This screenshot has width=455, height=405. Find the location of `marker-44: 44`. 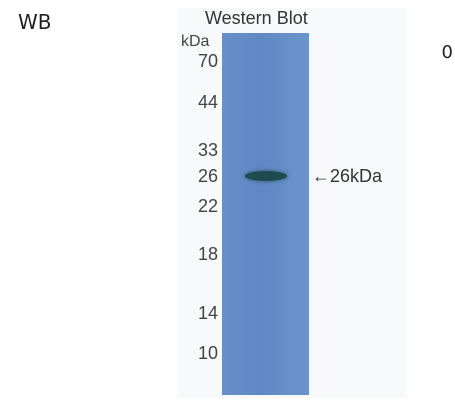

marker-44: 44 is located at coordinates (207, 102).